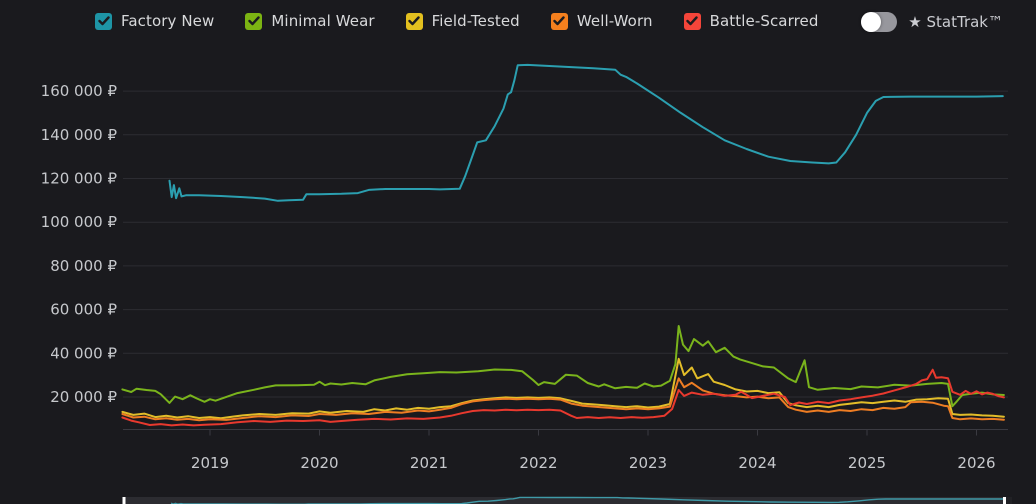 This screenshot has height=504, width=1036. I want to click on stattrak-group: ★ StatTrak™, so click(932, 22).